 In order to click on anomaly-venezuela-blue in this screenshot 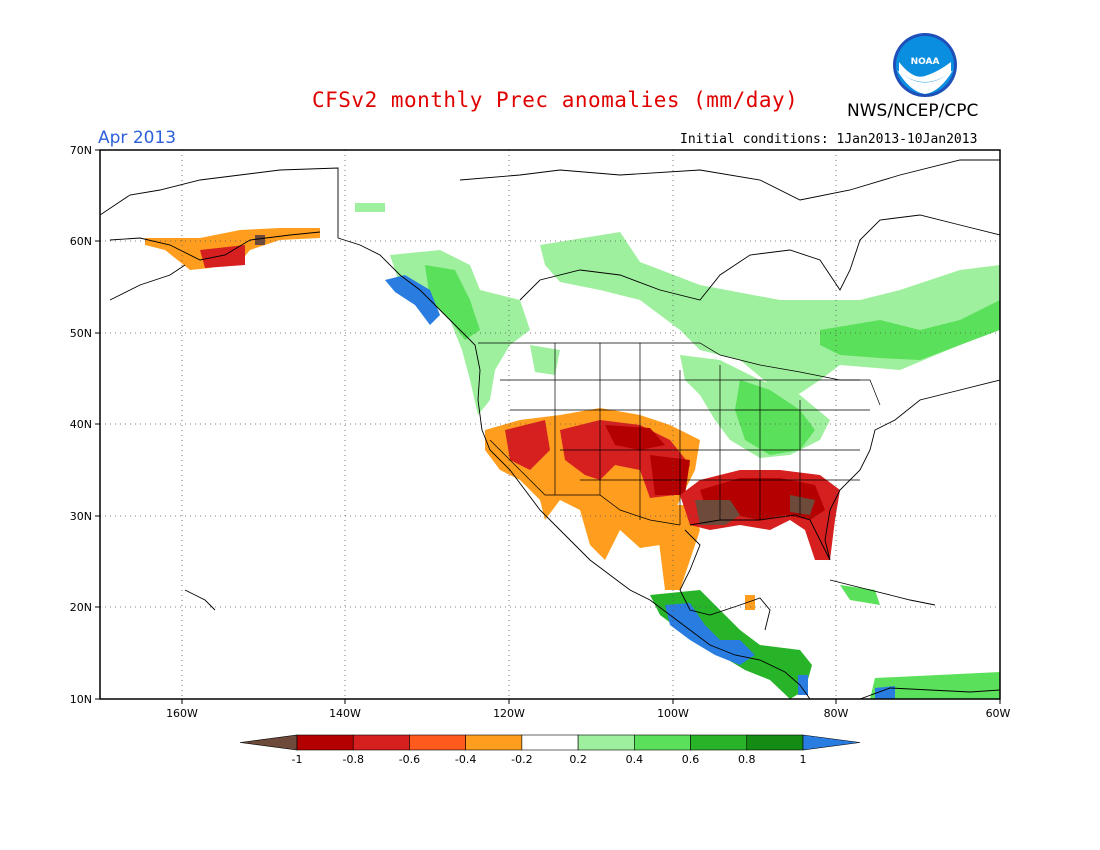, I will do `click(885, 692)`.